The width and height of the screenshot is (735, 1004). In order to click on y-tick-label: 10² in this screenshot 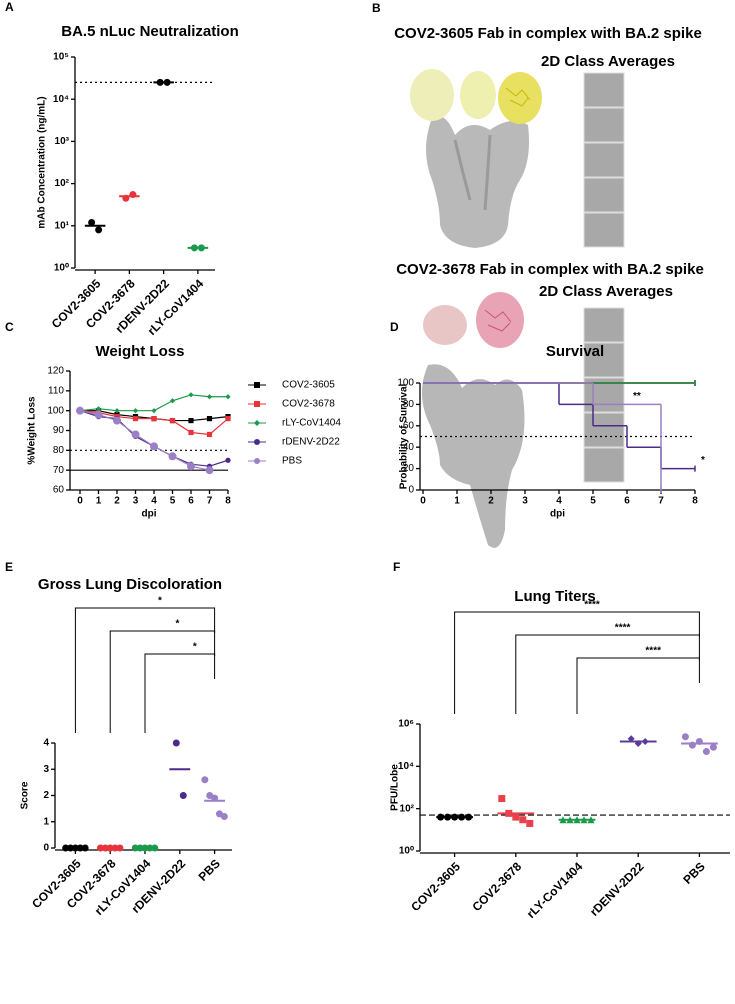, I will do `click(62, 183)`.